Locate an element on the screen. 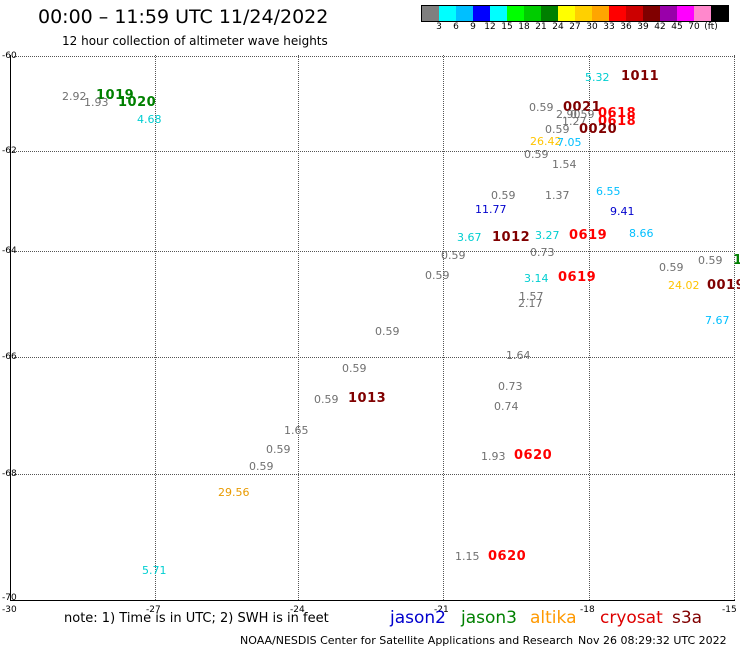 The height and width of the screenshot is (650, 740). legend-label: 21 is located at coordinates (541, 27).